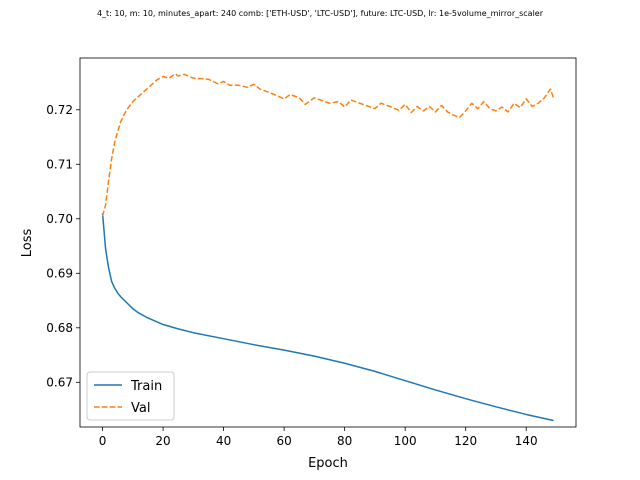 The image size is (640, 480). I want to click on y-tick-label: 0.70, so click(59, 219).